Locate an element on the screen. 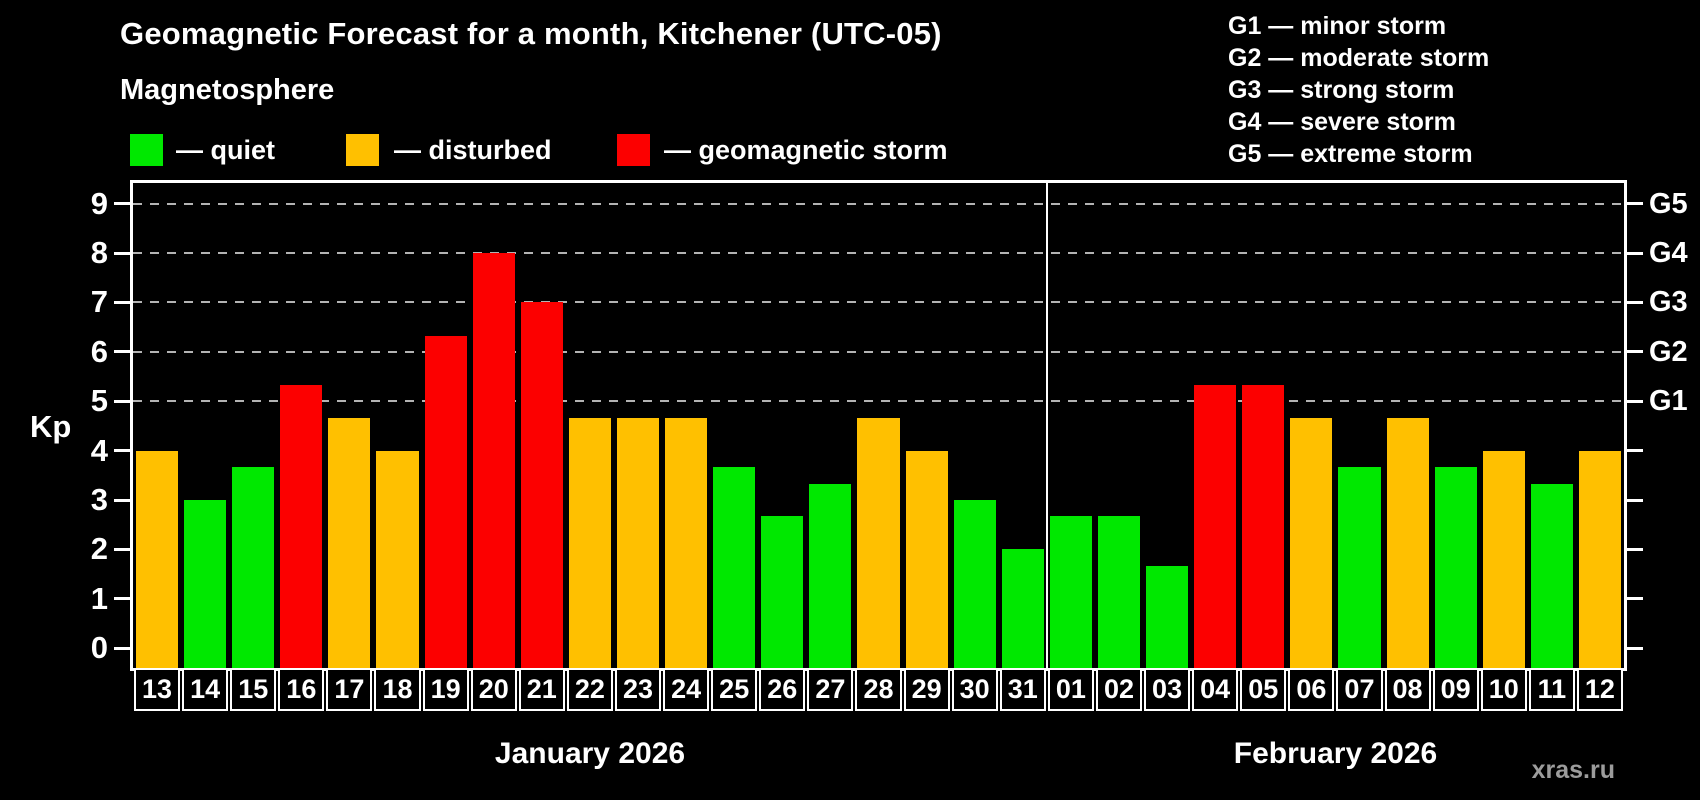 This screenshot has width=1700, height=800. day-label-27: 27 is located at coordinates (830, 689).